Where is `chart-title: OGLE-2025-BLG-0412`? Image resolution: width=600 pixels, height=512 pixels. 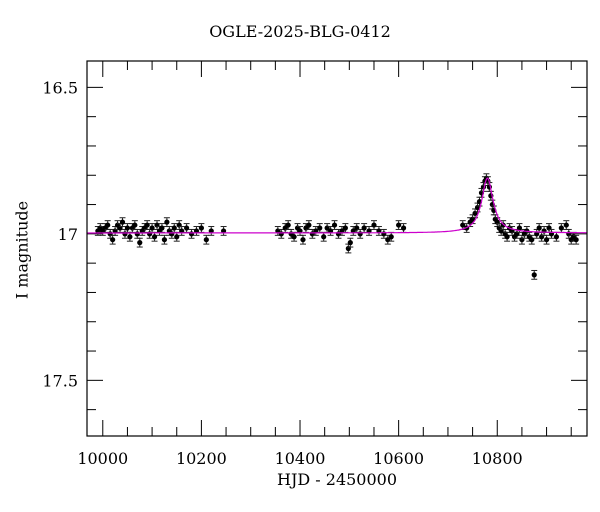
chart-title: OGLE-2025-BLG-0412 is located at coordinates (300, 31).